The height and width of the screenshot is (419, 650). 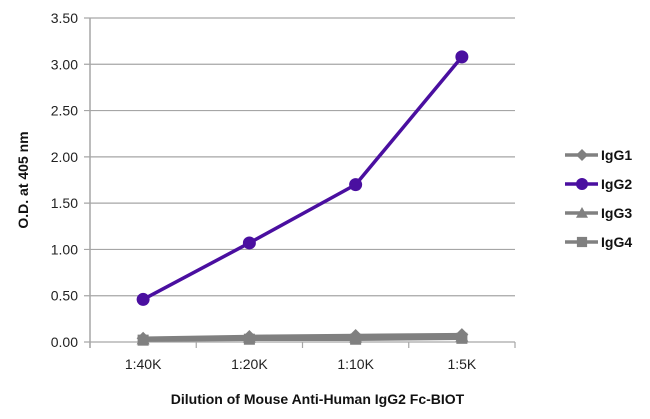 What do you see at coordinates (249, 364) in the screenshot?
I see `x-tick-label: 1:20K` at bounding box center [249, 364].